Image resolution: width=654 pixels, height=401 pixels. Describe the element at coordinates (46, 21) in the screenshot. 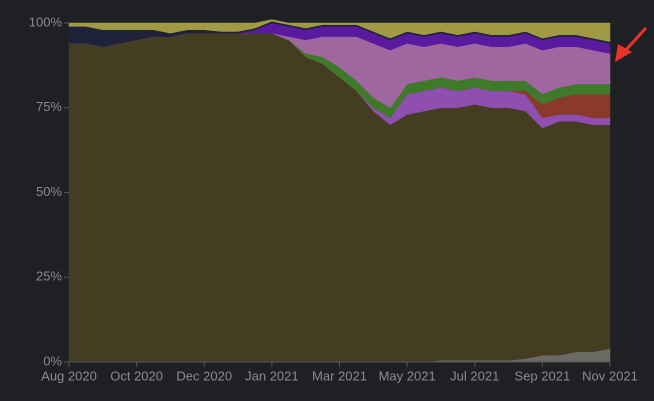

I see `y-tick-label: 100%` at that location.